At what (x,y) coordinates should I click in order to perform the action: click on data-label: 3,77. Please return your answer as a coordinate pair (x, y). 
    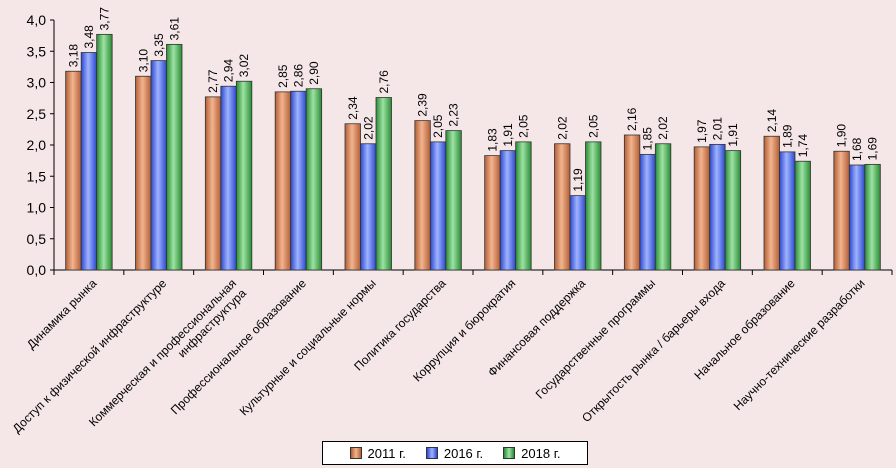
    Looking at the image, I should click on (104, 19).